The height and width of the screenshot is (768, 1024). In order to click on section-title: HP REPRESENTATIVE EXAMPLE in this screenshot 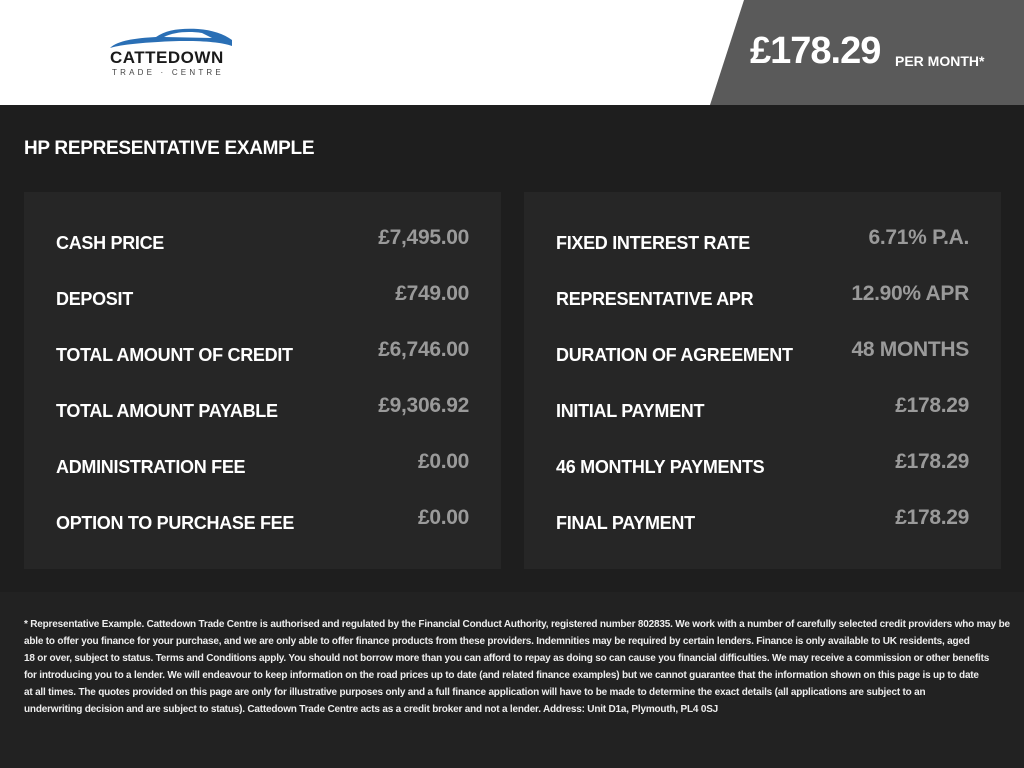, I will do `click(169, 148)`.